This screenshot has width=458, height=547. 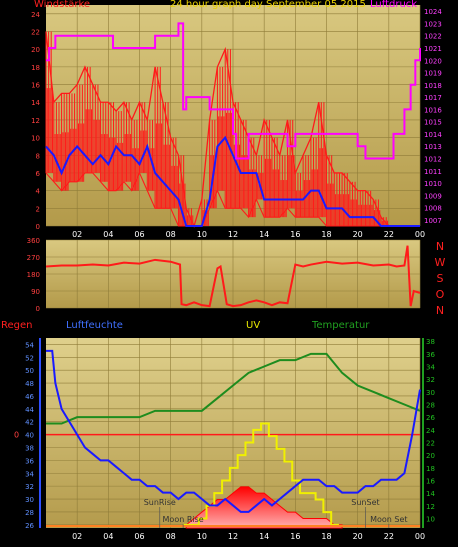 I want to click on y-tick-left: 24, so click(x=35, y=15).